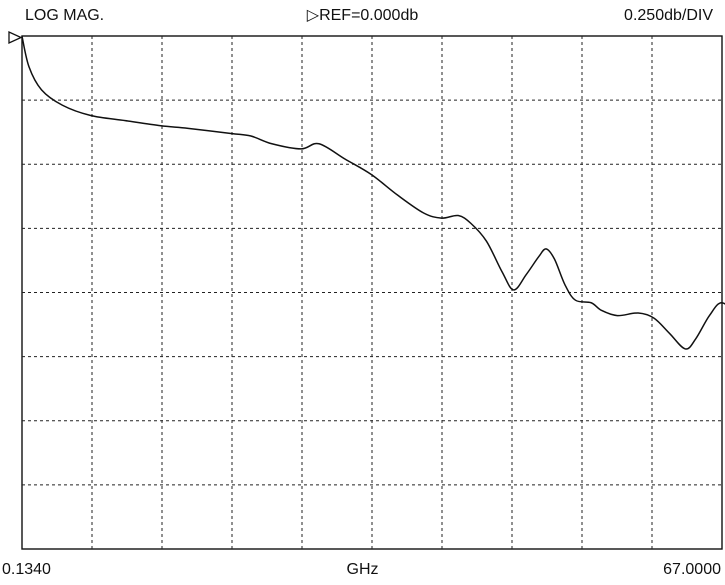  I want to click on reference-level-label: ▷REF=0.000db, so click(362, 16).